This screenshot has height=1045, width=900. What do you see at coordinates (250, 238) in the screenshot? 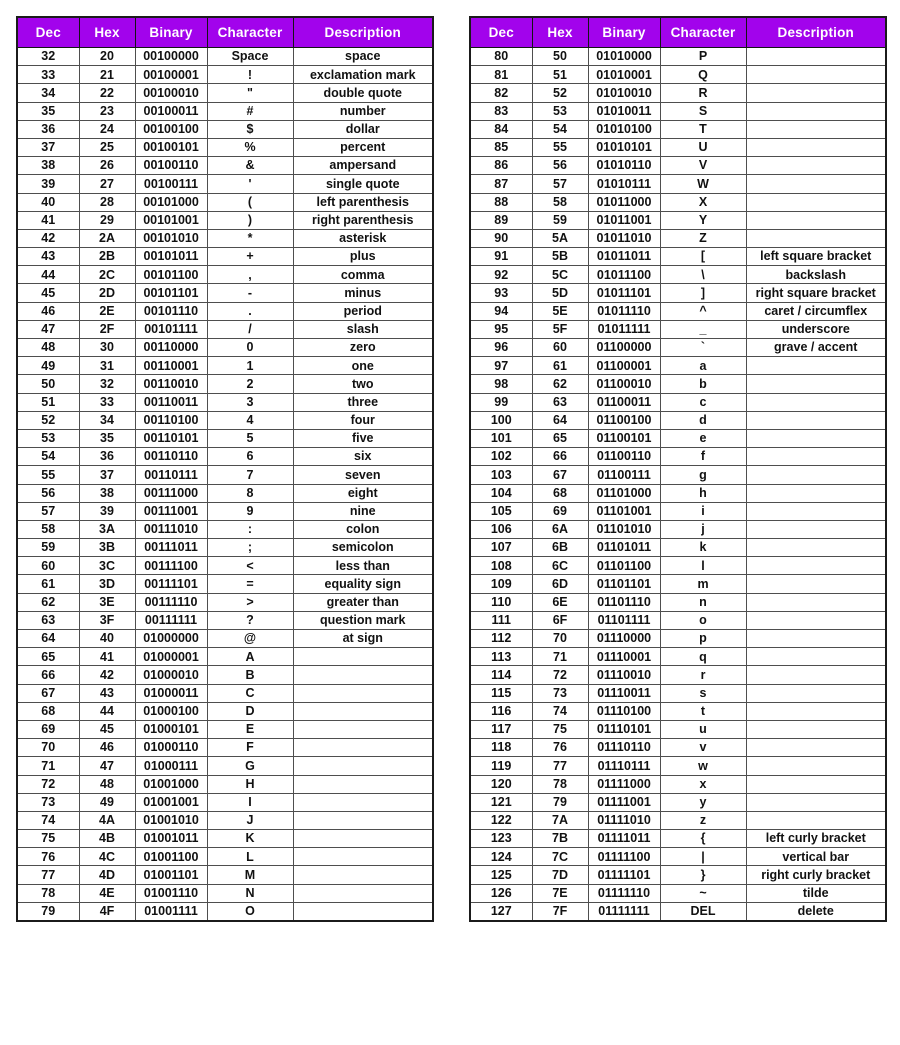
I see `char-cell: *` at bounding box center [250, 238].